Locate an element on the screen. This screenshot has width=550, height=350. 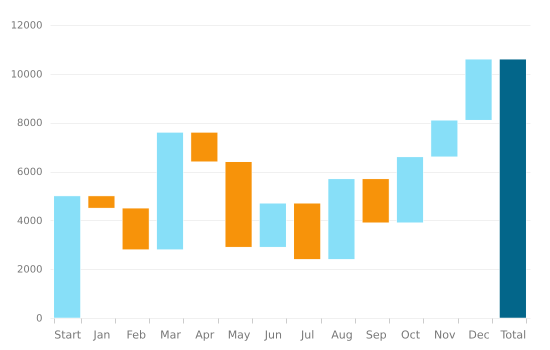
y-tick-label: 0 is located at coordinates (39, 319).